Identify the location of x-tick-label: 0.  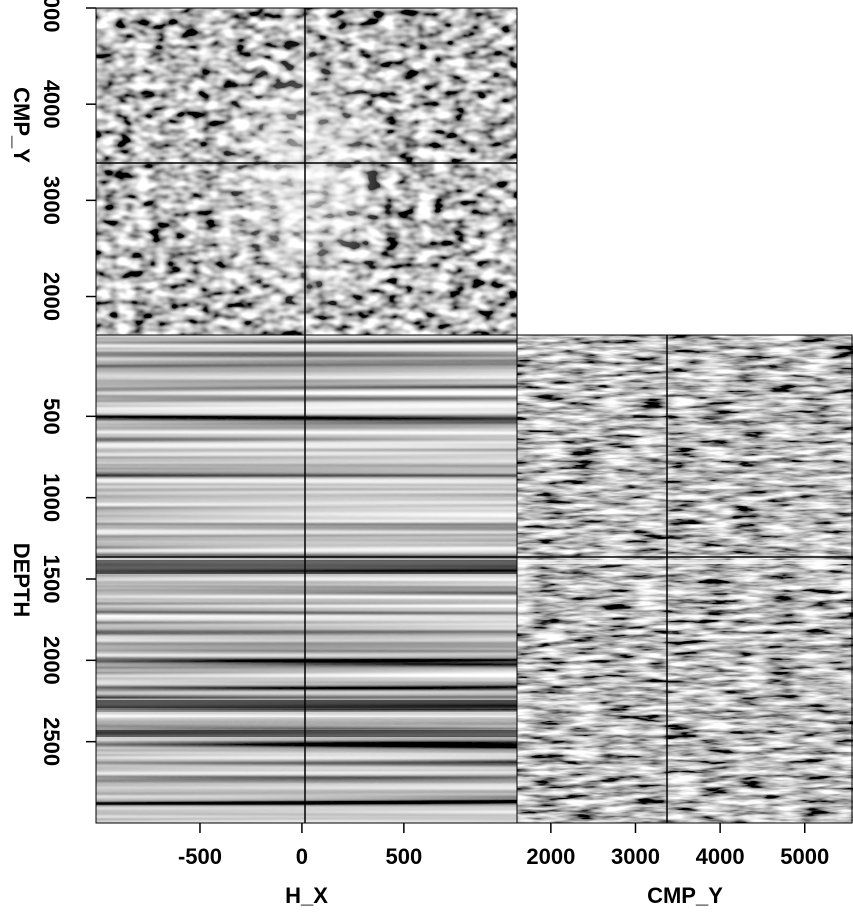
(302, 856).